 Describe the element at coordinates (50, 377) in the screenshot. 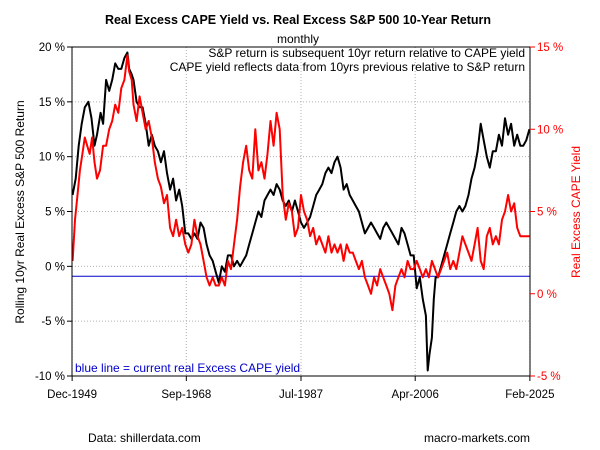

I see `left-tick-label-0: -10 %` at that location.